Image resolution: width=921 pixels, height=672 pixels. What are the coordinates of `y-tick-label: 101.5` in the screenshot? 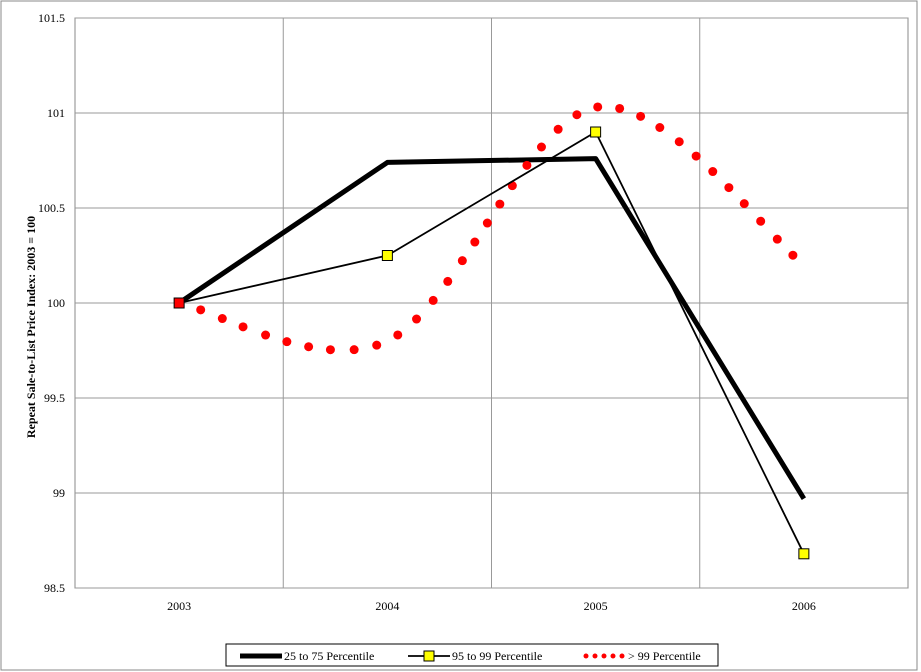 It's located at (51, 18).